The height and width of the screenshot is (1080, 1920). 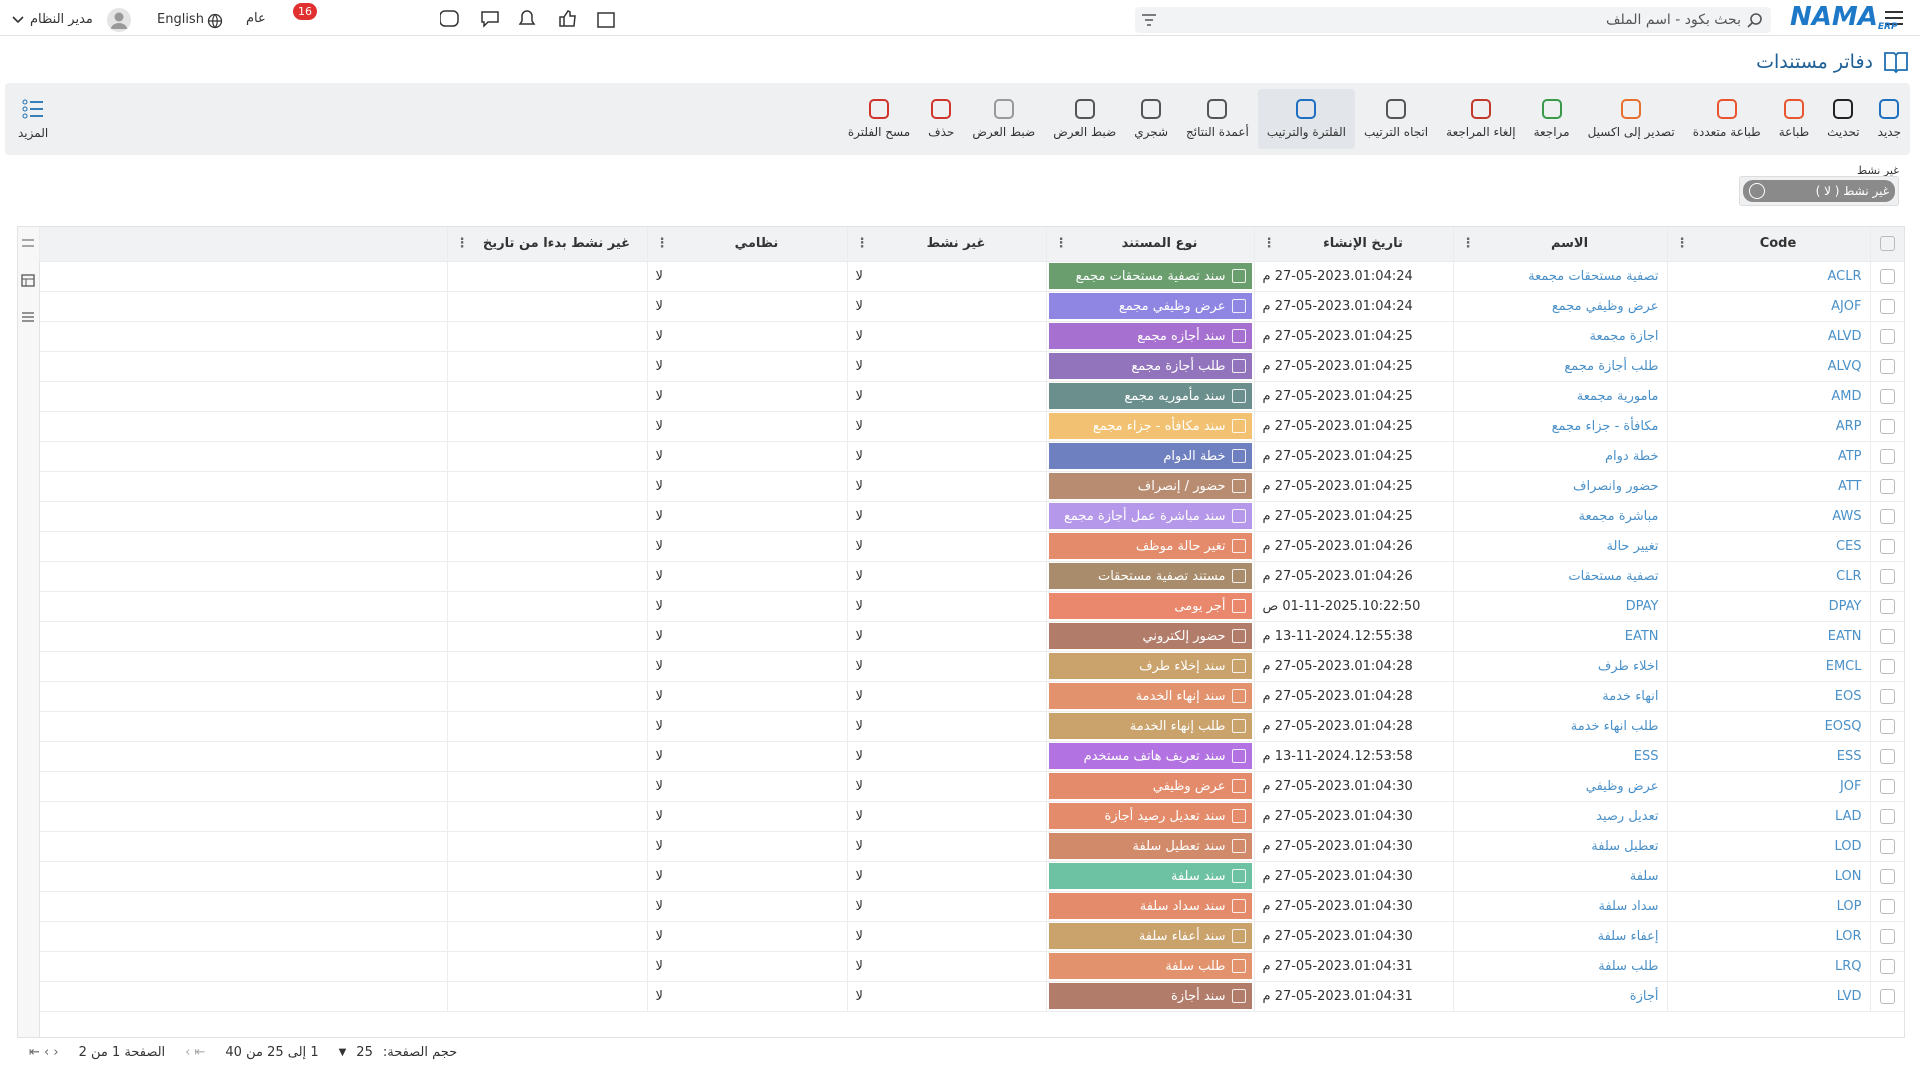 What do you see at coordinates (941, 119) in the screenshot?
I see `toolbar-button: حذف` at bounding box center [941, 119].